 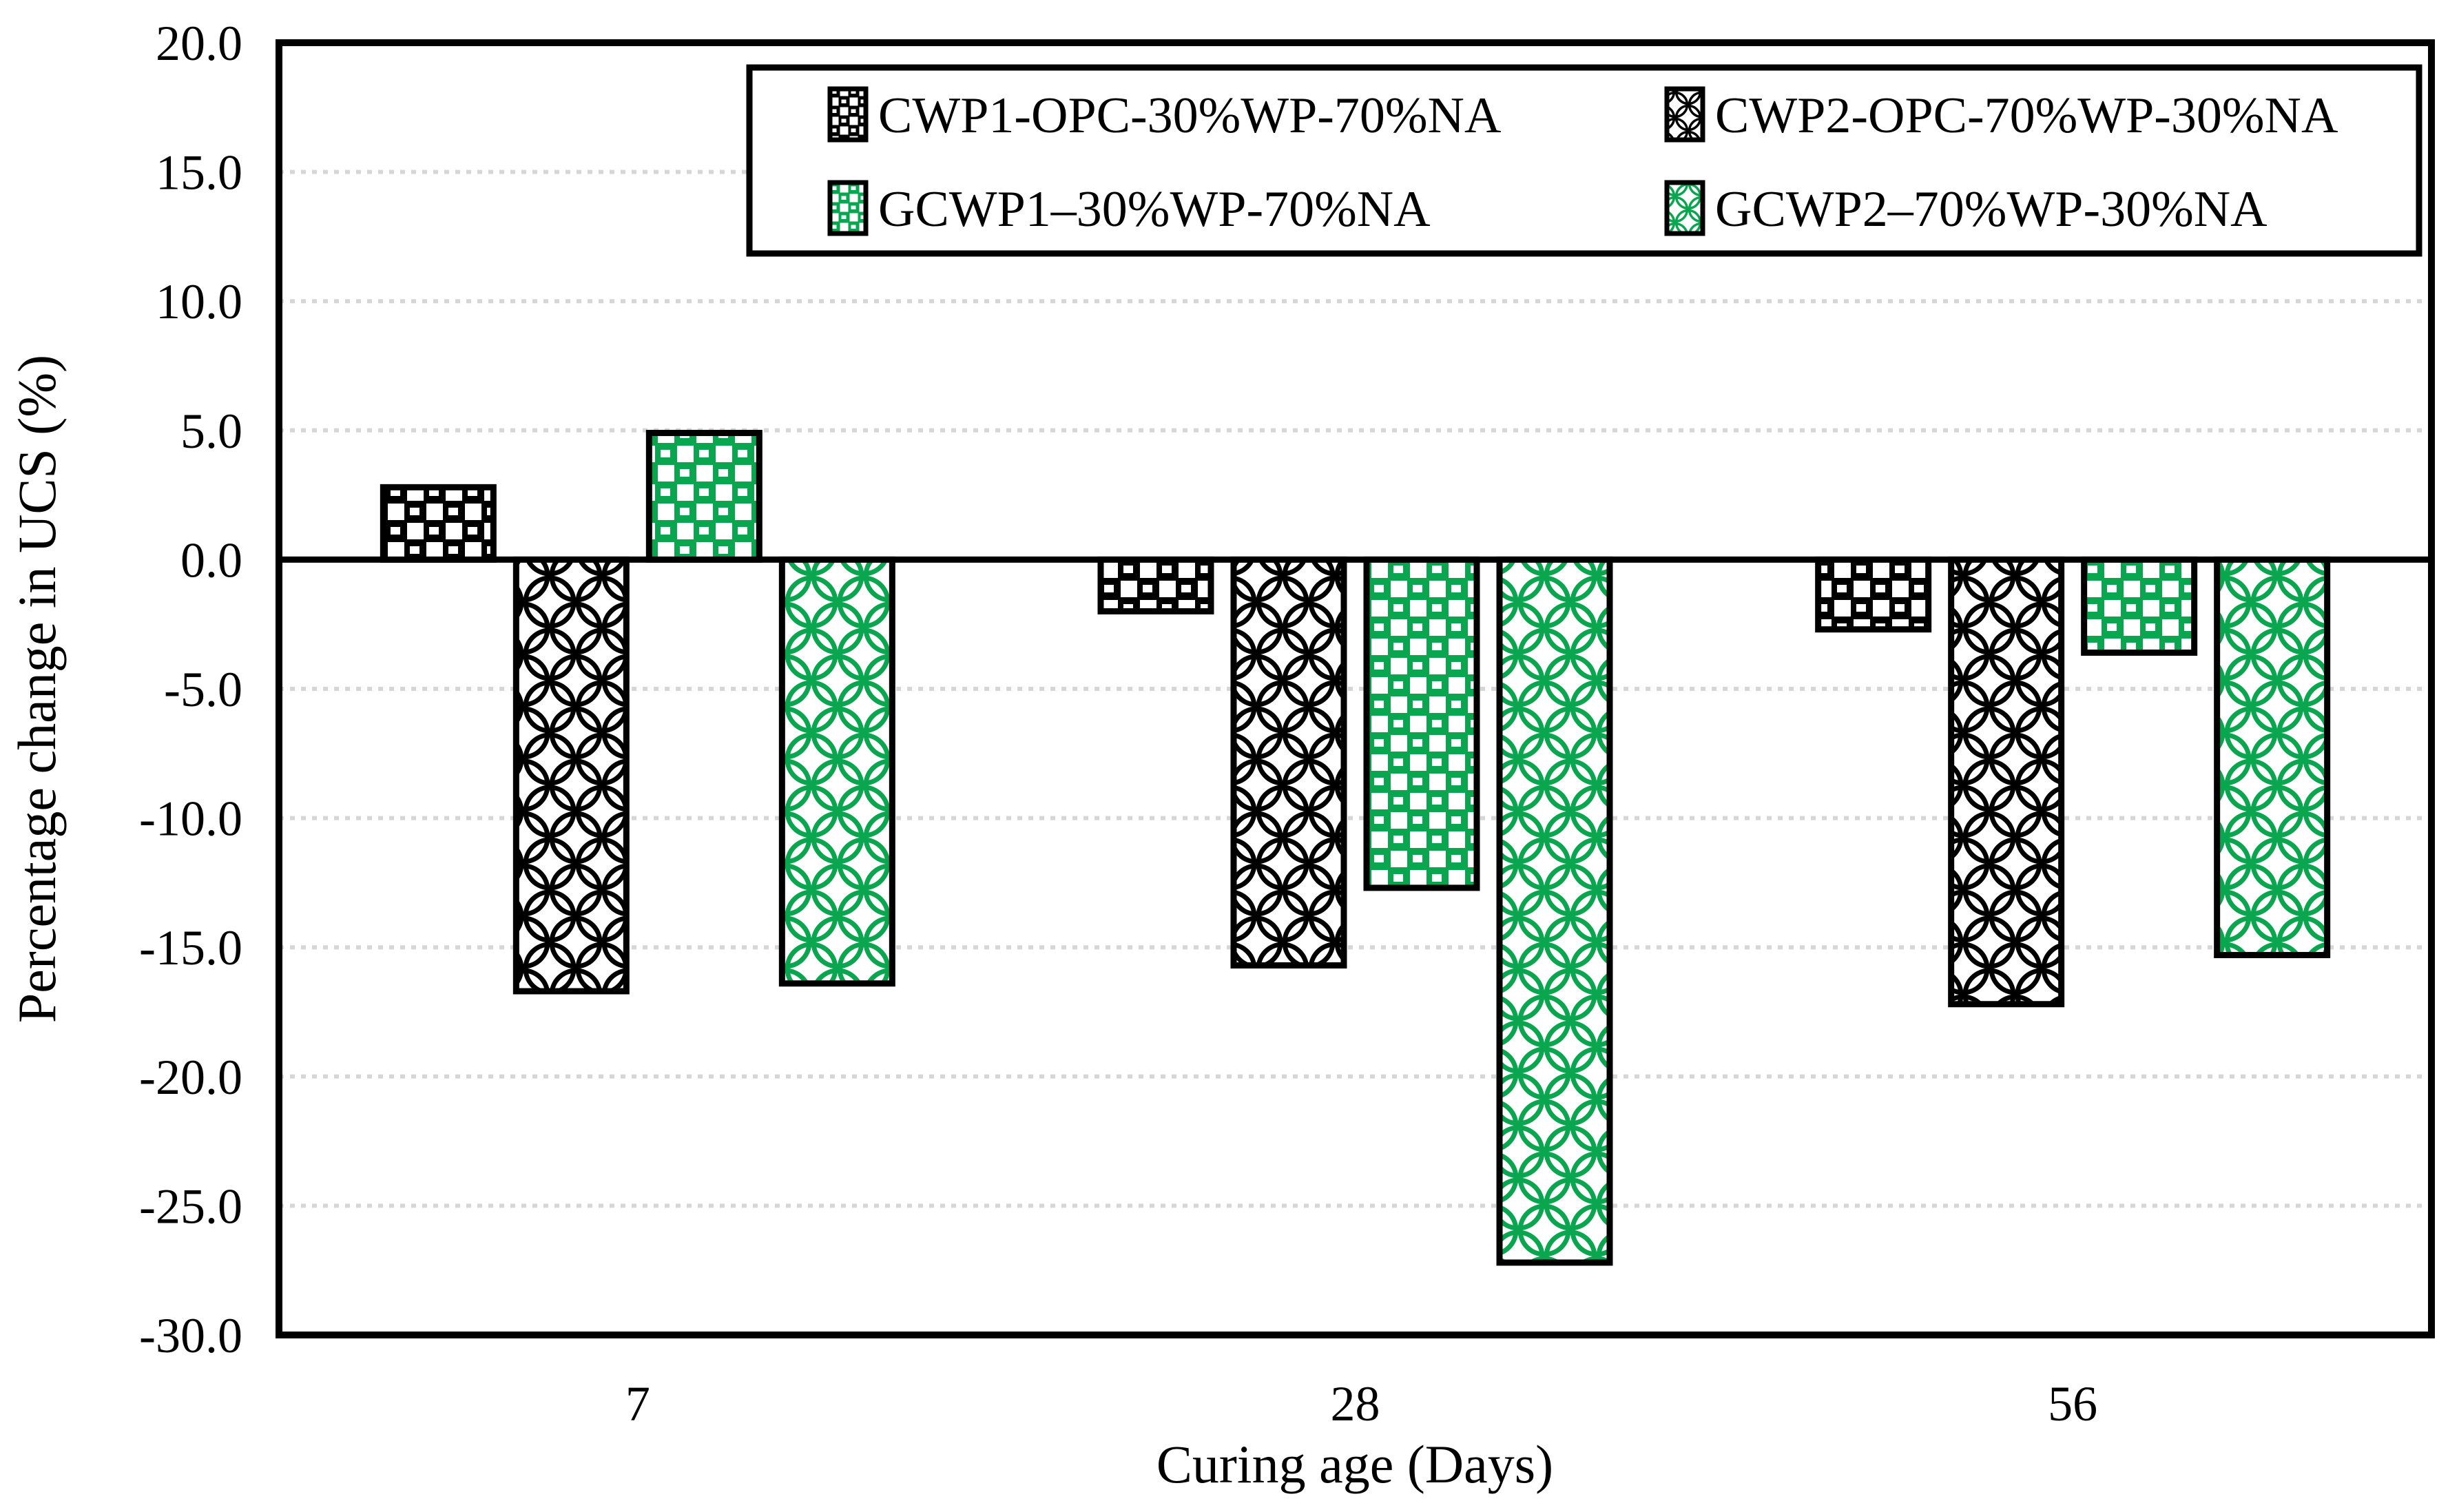 What do you see at coordinates (2027, 115) in the screenshot?
I see `legend-label-CWP2-OPC-70%WP-30%NA: CWP2-OPC-70%WP-30%NA` at bounding box center [2027, 115].